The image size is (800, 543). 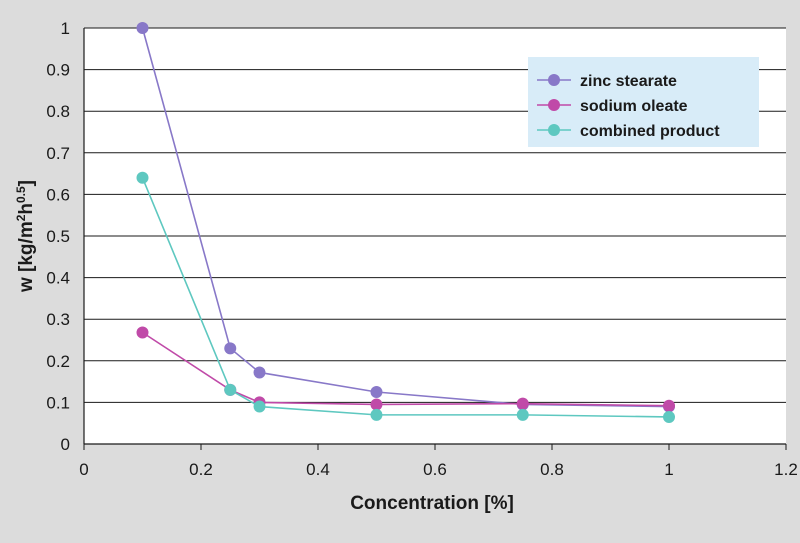 I want to click on y-tick-label: 0.2, so click(x=58, y=361).